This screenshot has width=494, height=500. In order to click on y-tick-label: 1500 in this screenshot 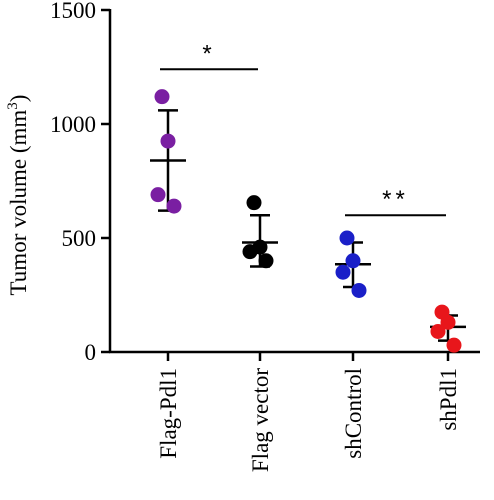, I will do `click(73, 11)`.